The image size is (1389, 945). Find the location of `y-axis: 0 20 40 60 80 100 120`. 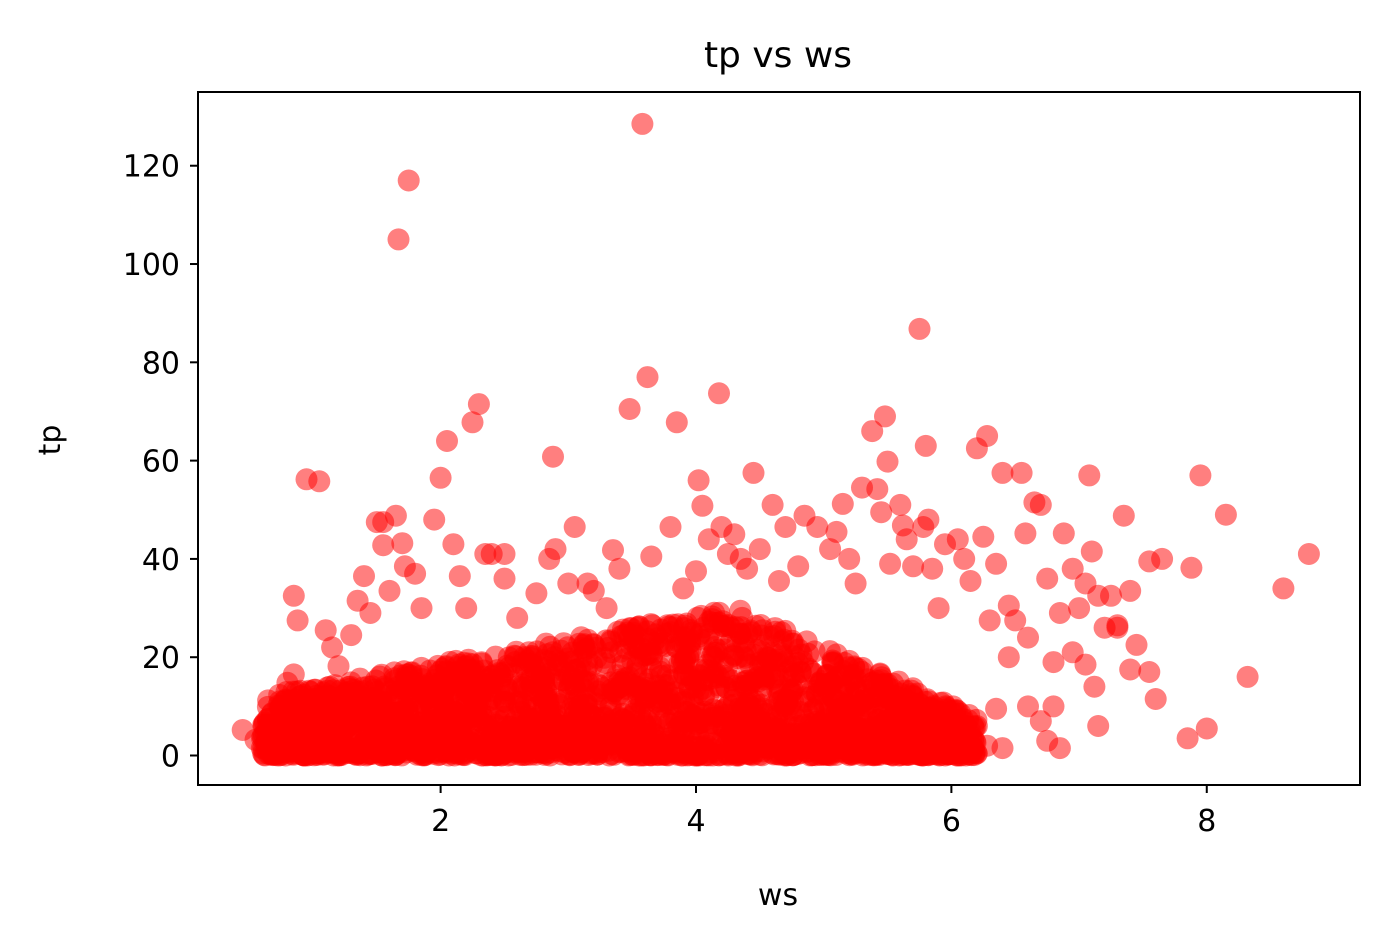

y-axis: 0 20 40 60 80 100 120 is located at coordinates (160, 462).